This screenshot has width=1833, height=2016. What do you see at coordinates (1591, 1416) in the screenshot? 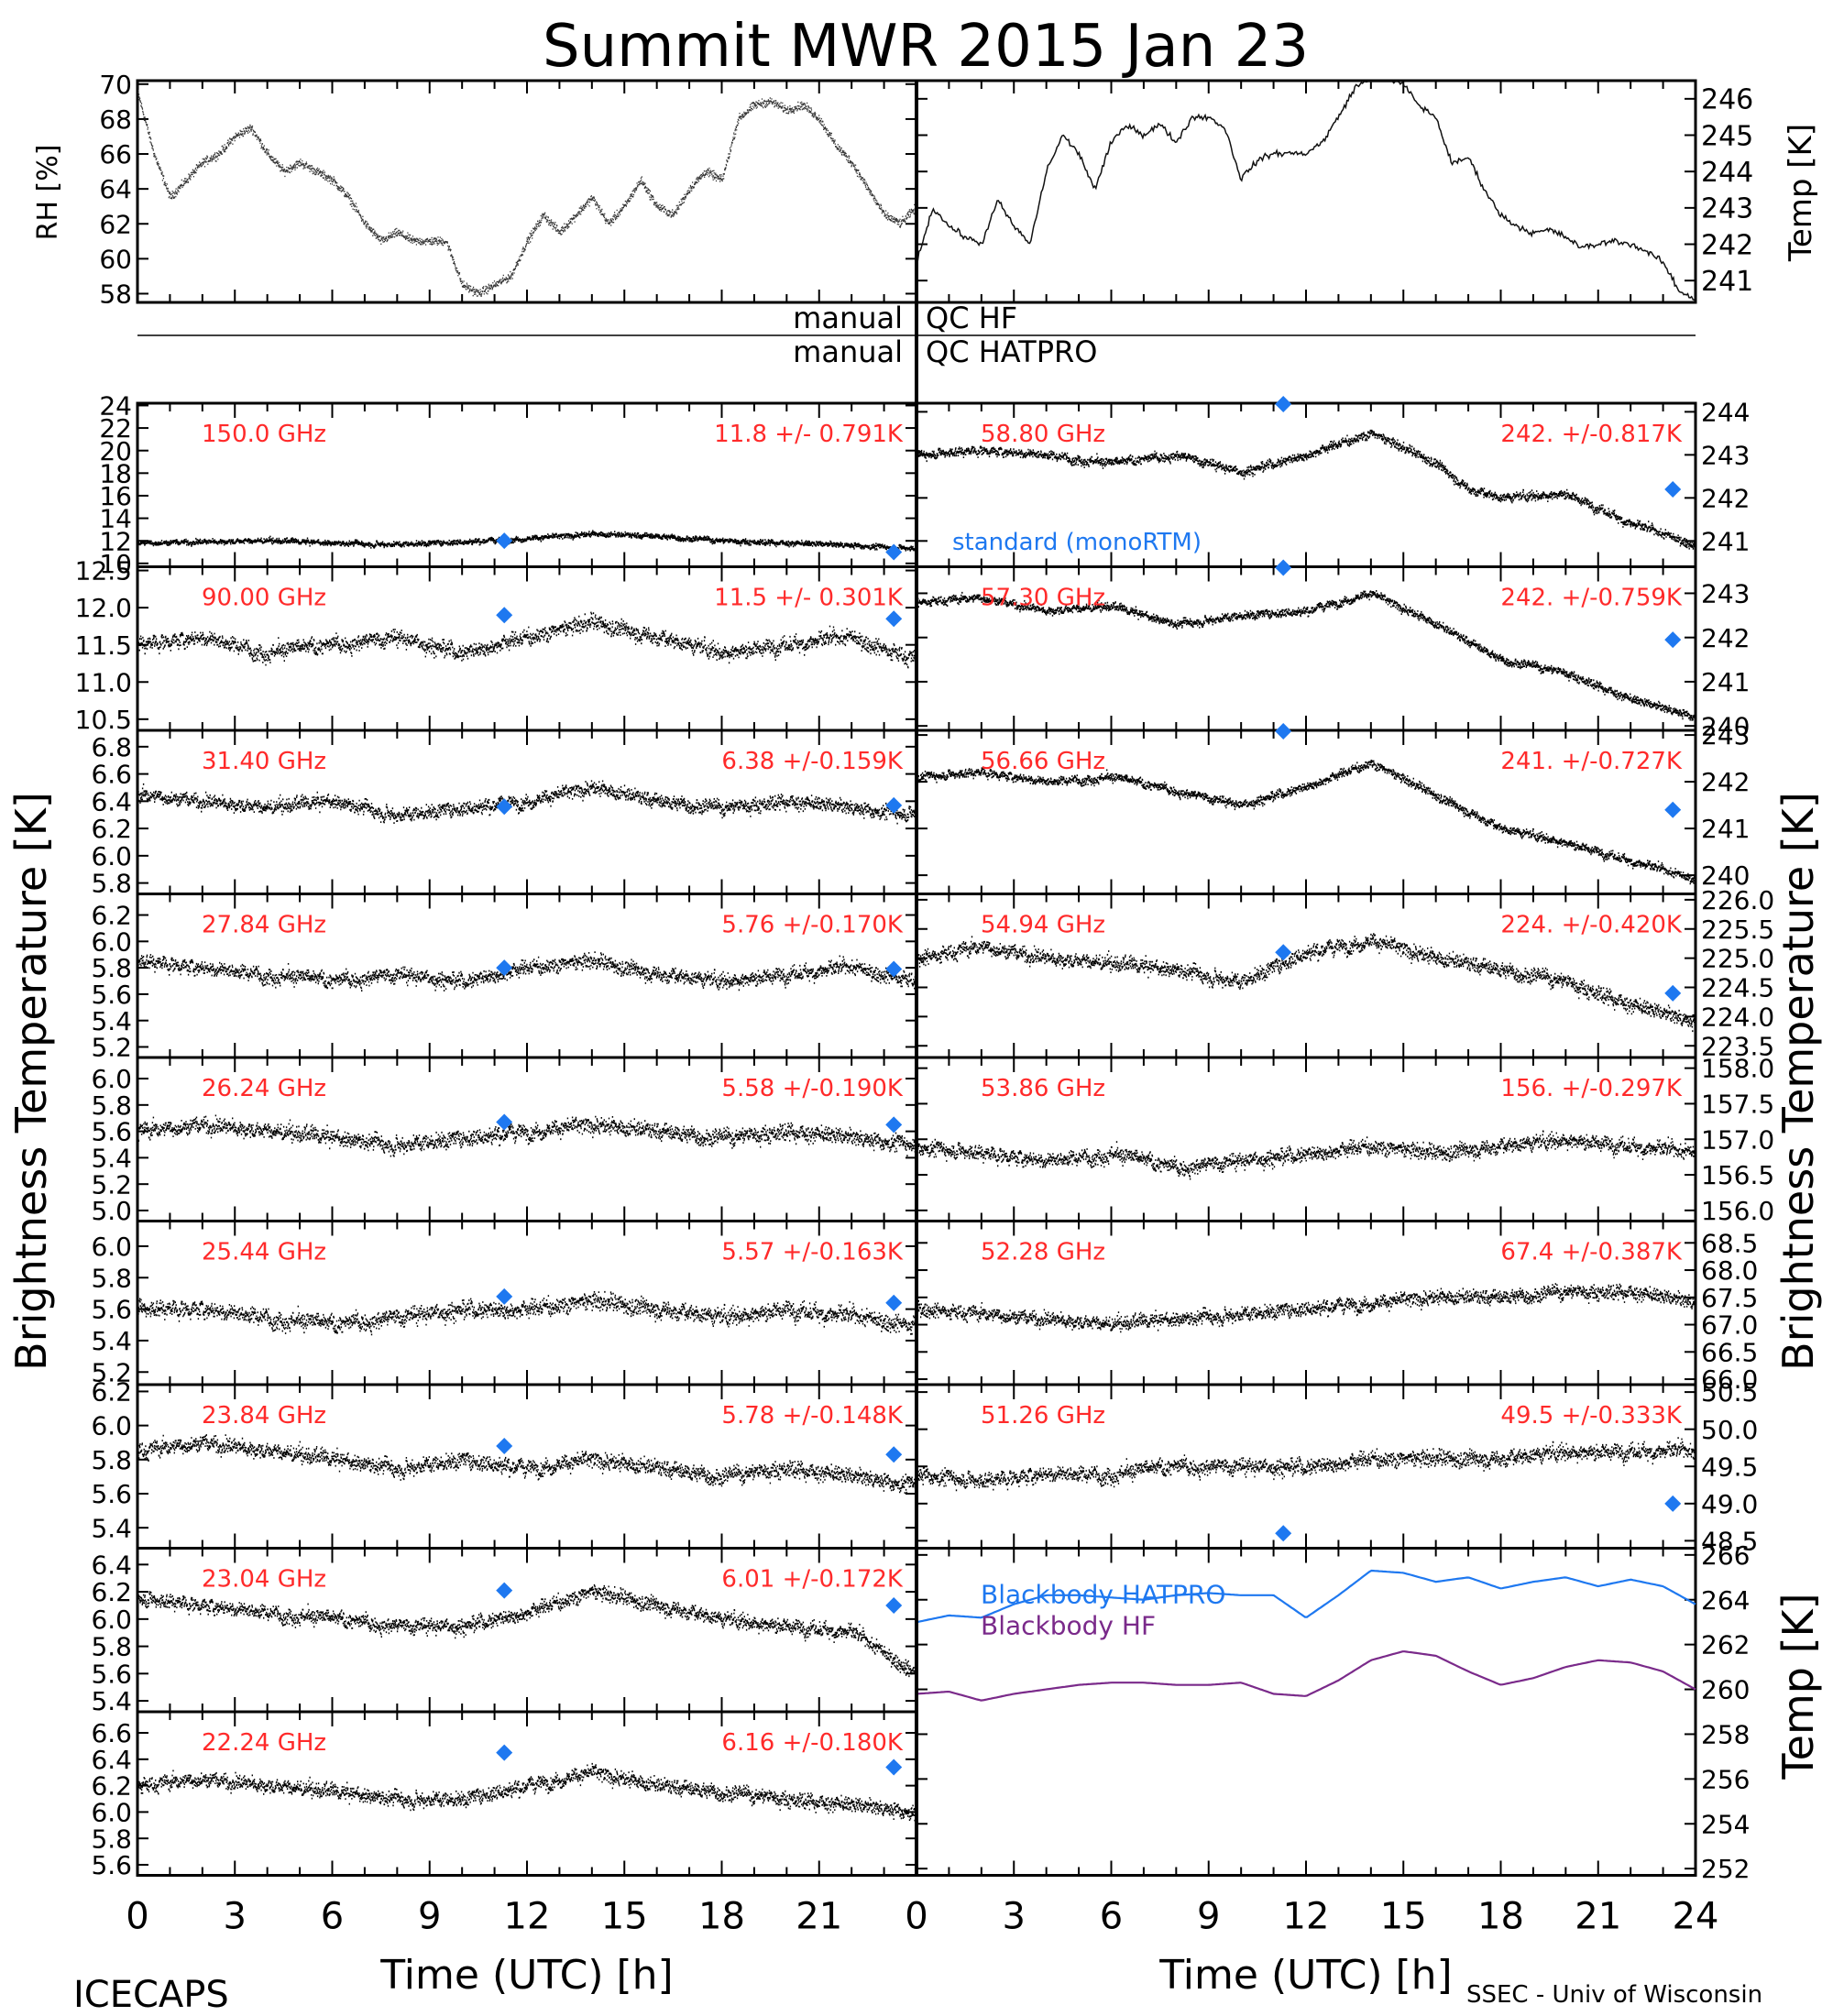
I see `stats-label: 49.5 +/-0.333K` at bounding box center [1591, 1416].